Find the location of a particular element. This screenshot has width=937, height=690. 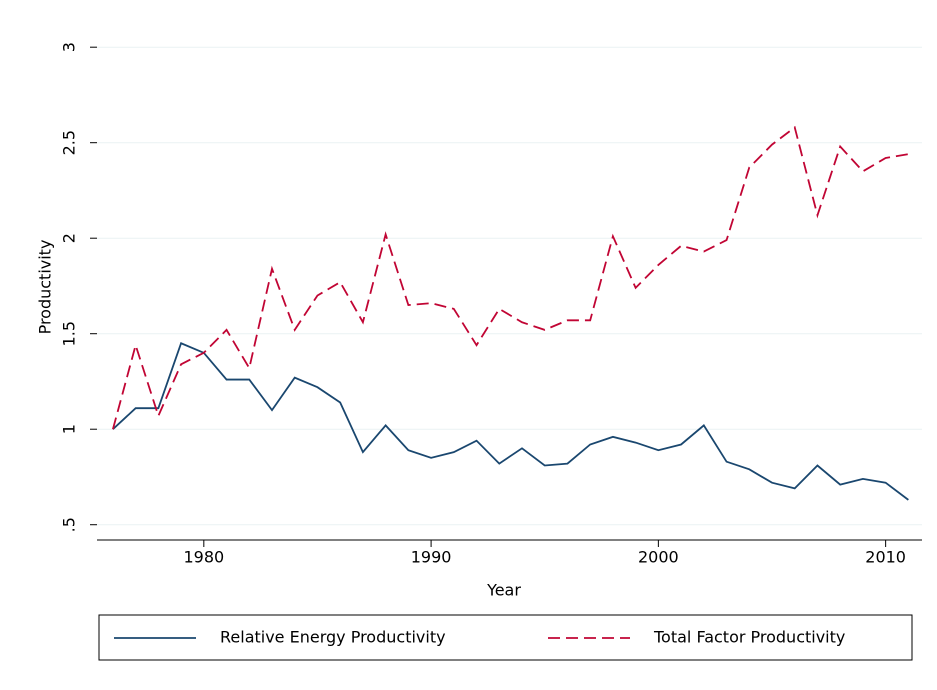

legend-label: Total Factor Productivity is located at coordinates (749, 637).